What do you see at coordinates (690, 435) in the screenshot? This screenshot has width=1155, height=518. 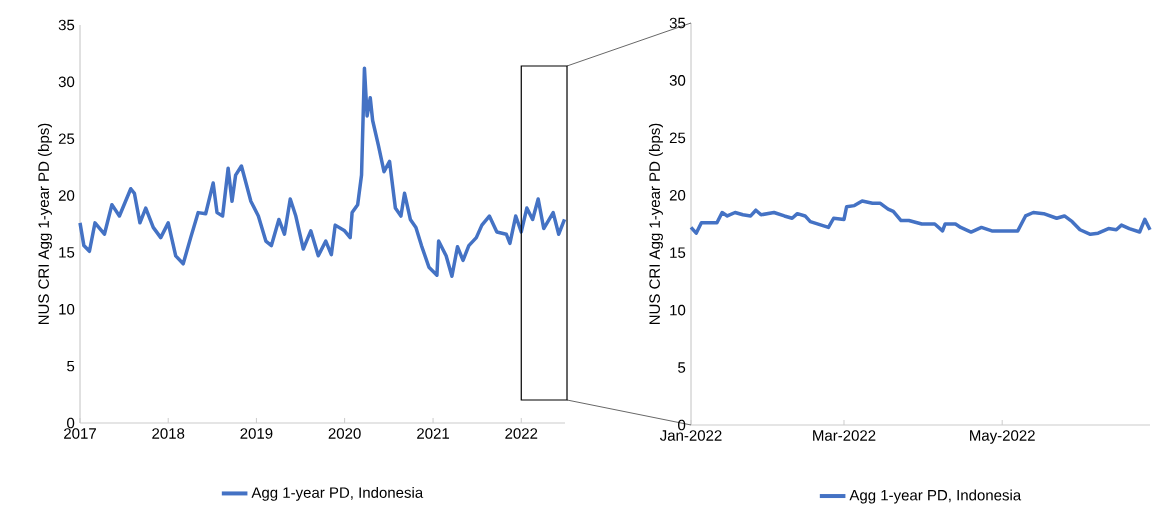 I see `x-tick-label: Jan-2022` at bounding box center [690, 435].